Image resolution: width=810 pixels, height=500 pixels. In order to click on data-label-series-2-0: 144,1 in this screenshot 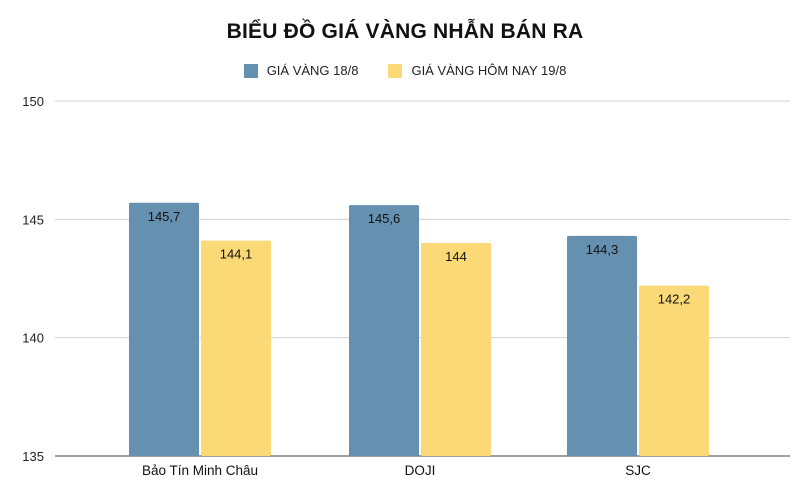, I will do `click(236, 254)`.